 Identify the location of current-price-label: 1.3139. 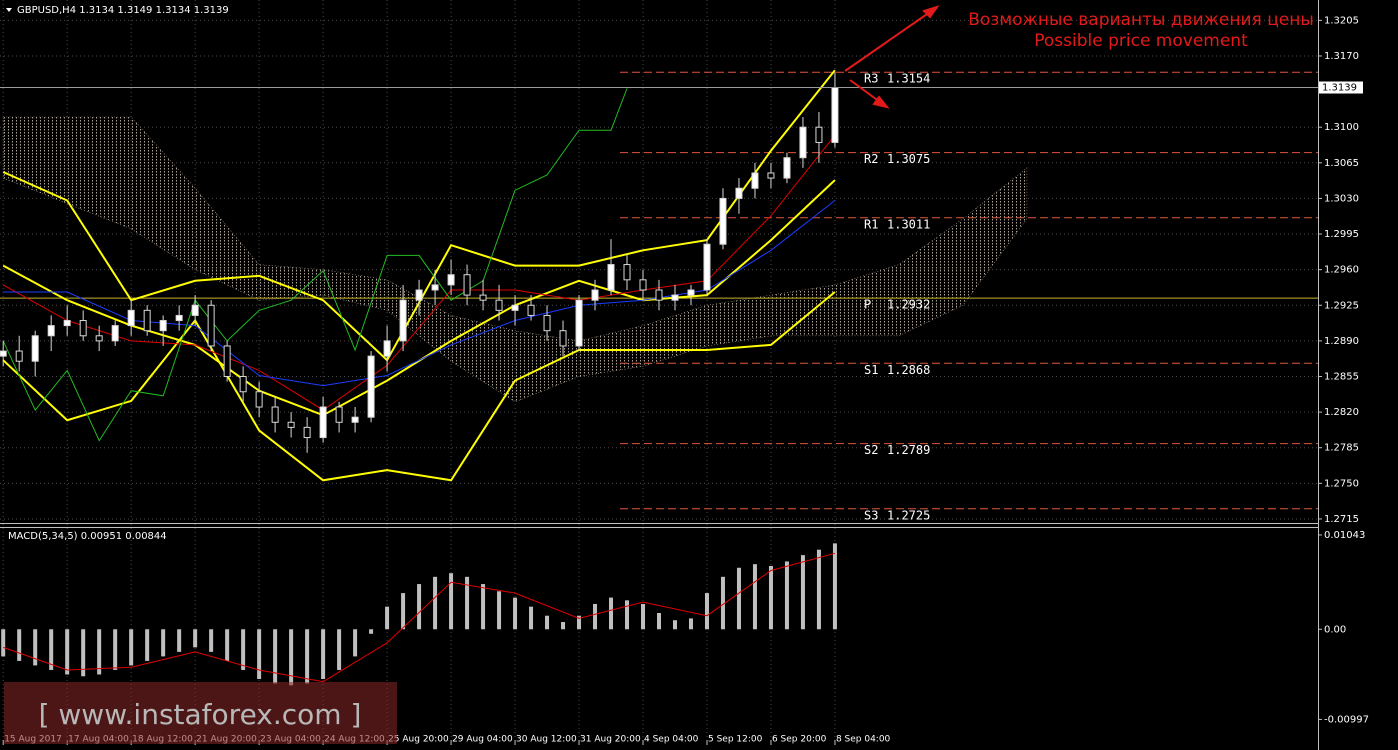
(1339, 88).